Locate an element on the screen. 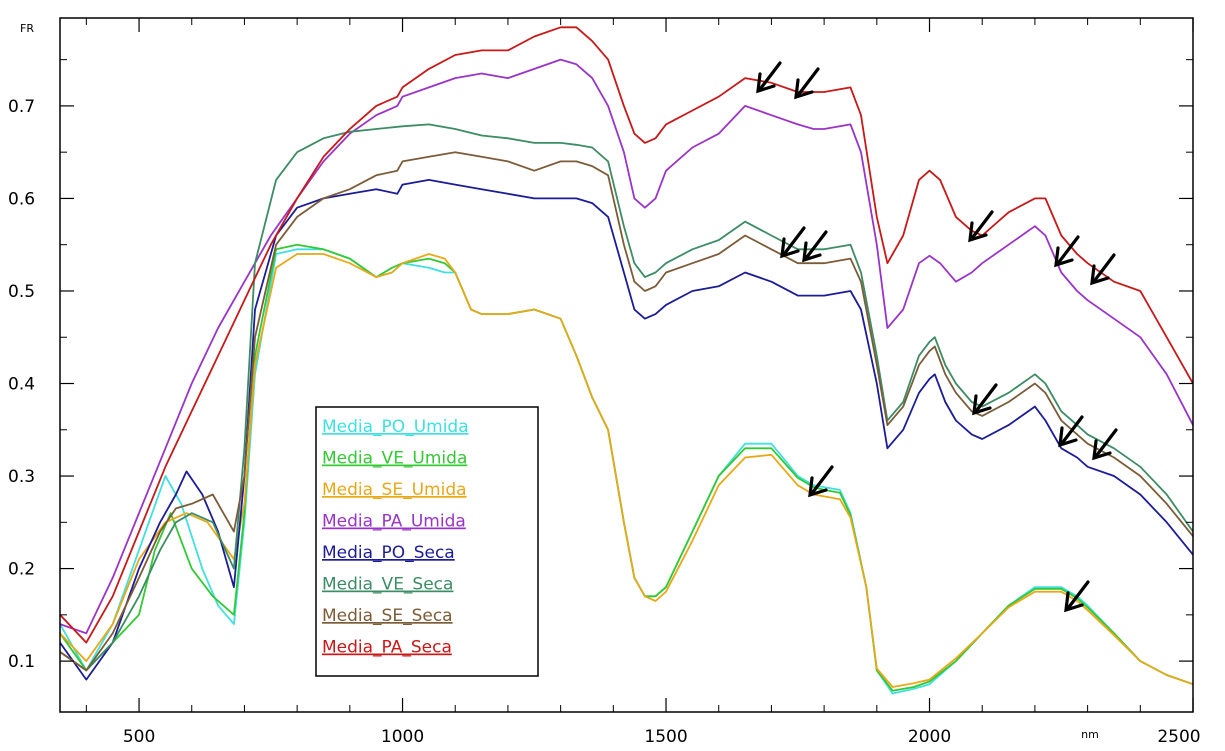  legend-entry: Media_PO_Seca is located at coordinates (388, 553).